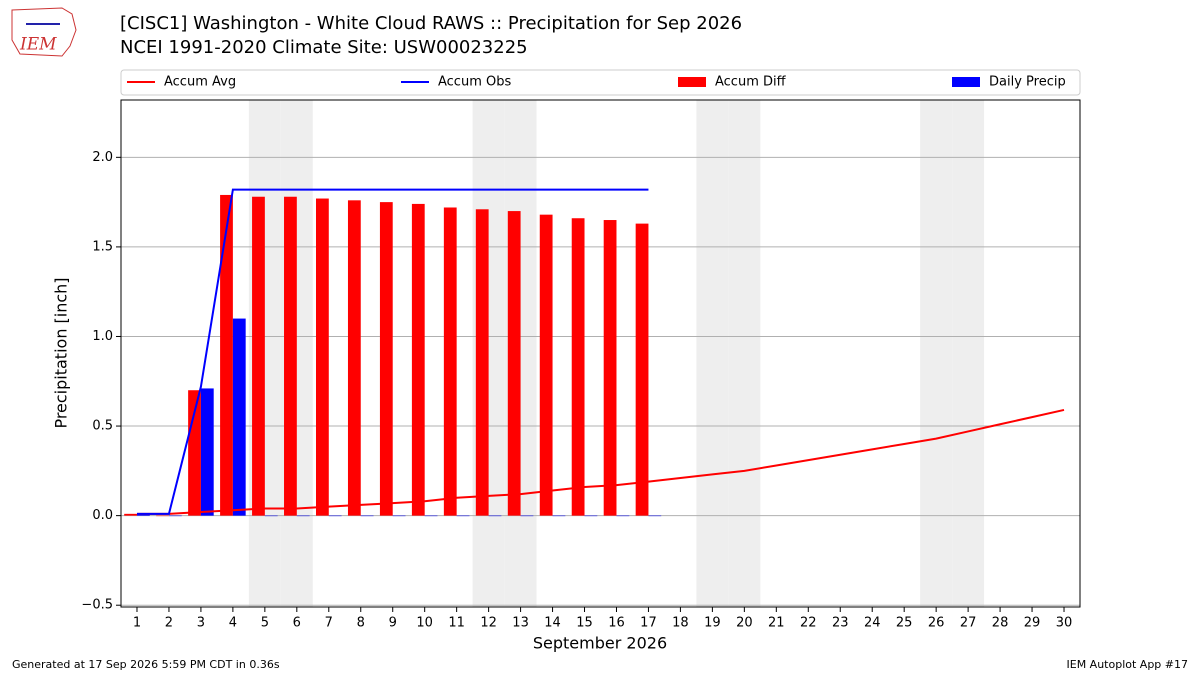 Image resolution: width=1200 pixels, height=675 pixels. Describe the element at coordinates (616, 623) in the screenshot. I see `x-tick-label: 16` at that location.